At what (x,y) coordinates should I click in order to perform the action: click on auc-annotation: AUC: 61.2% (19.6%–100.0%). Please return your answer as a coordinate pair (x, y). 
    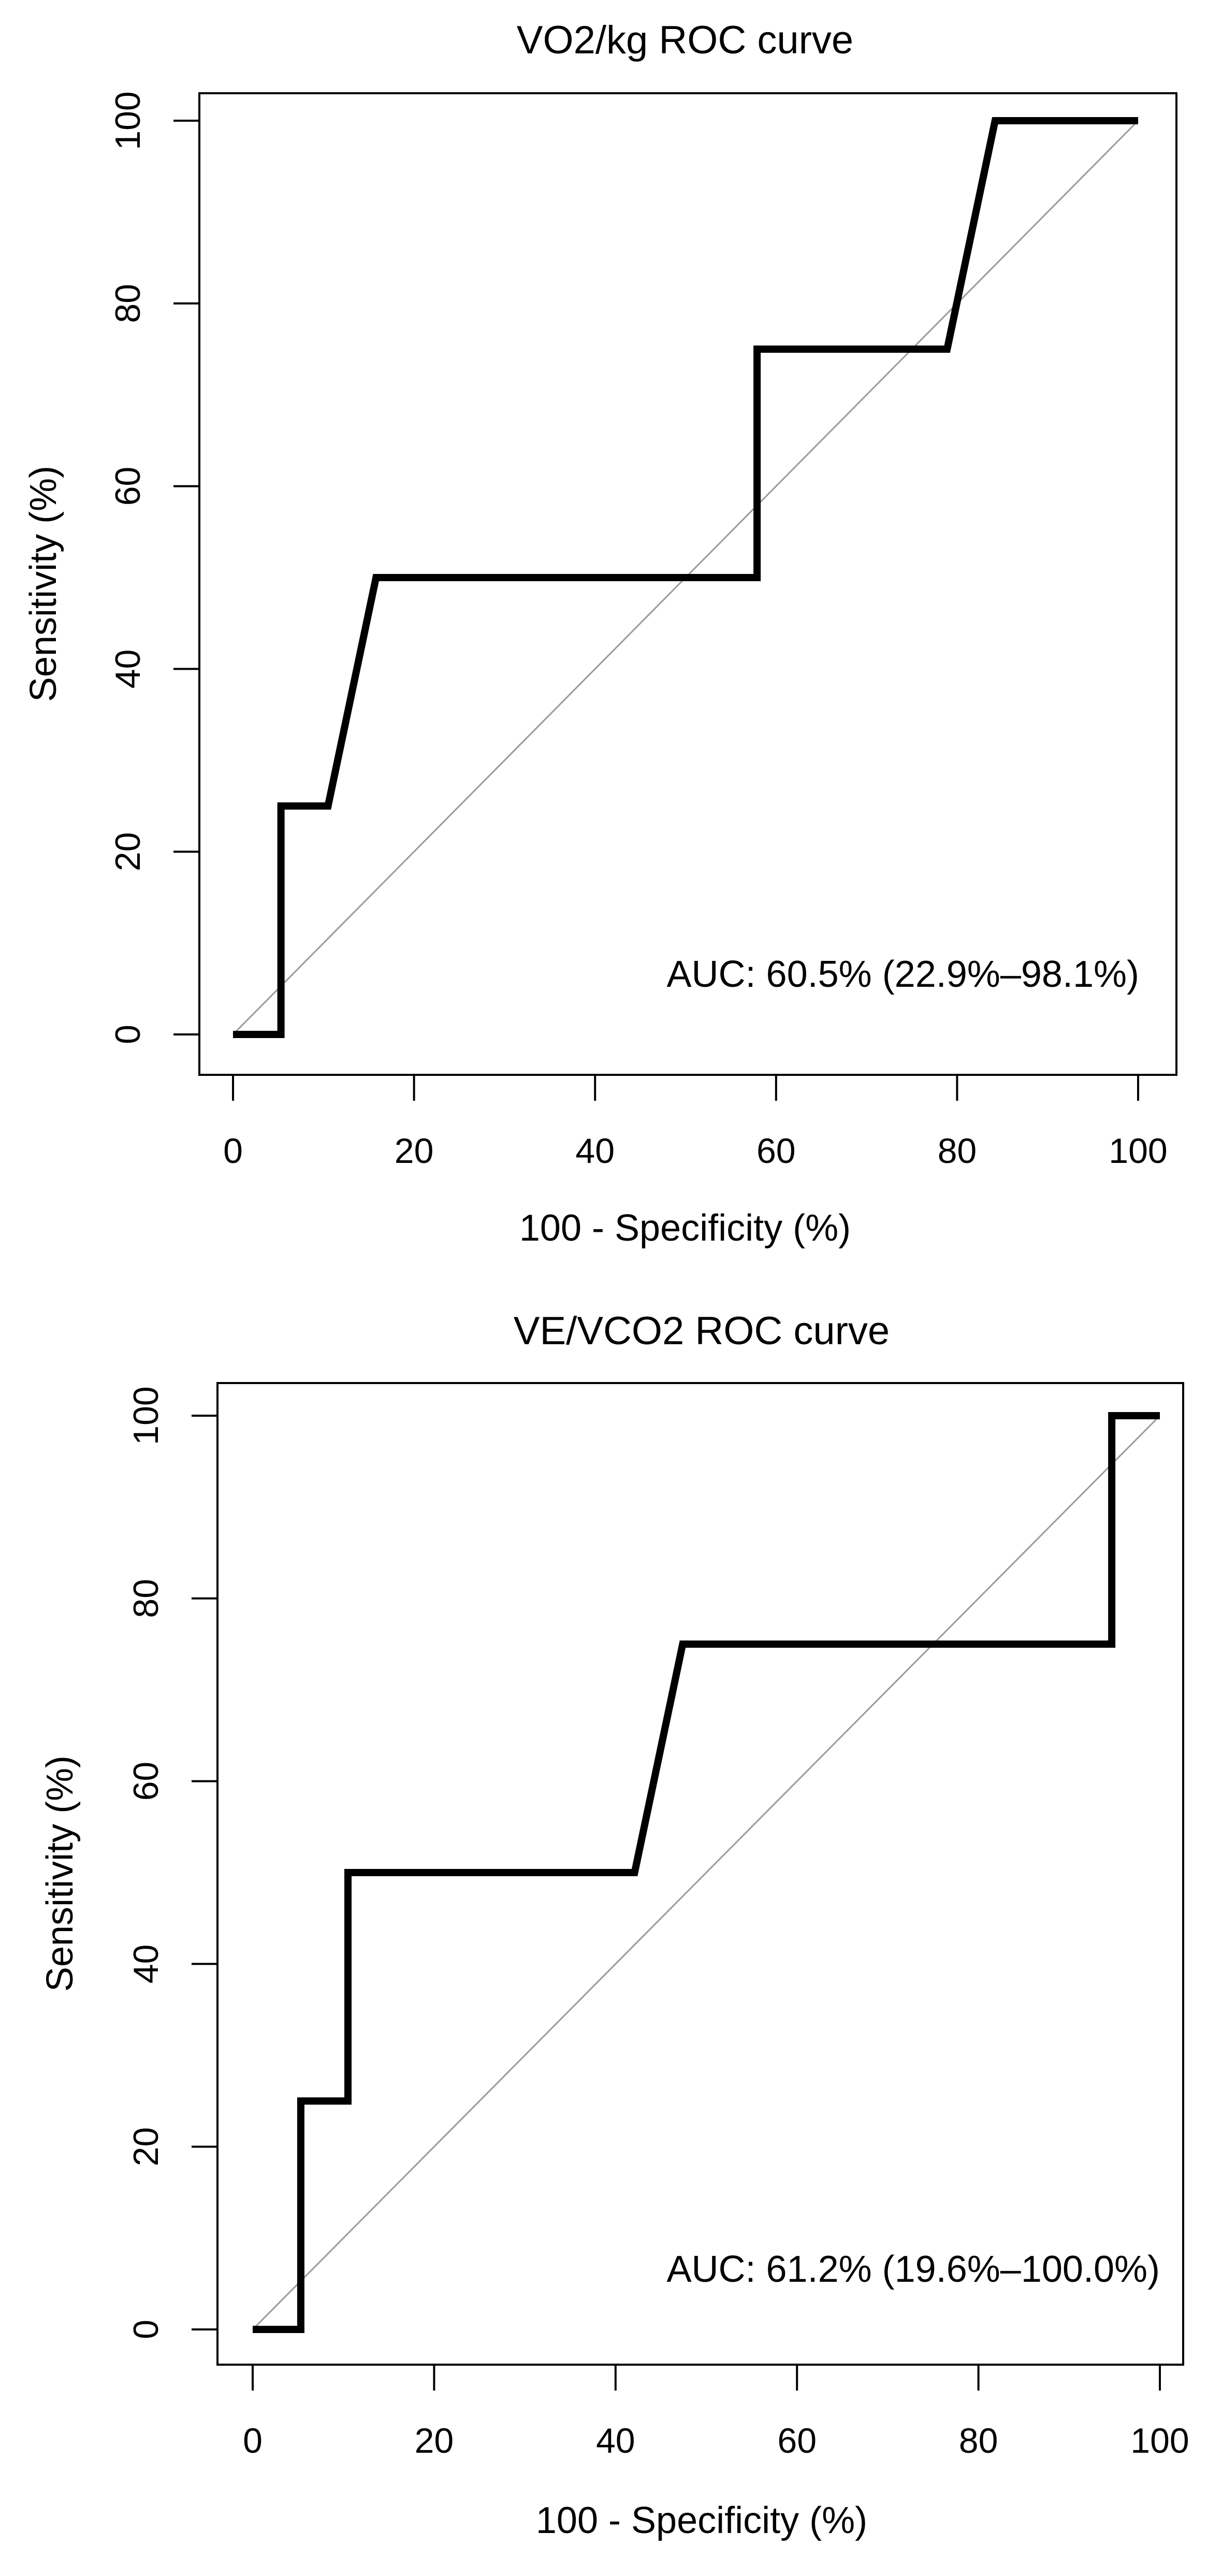
    Looking at the image, I should click on (913, 2269).